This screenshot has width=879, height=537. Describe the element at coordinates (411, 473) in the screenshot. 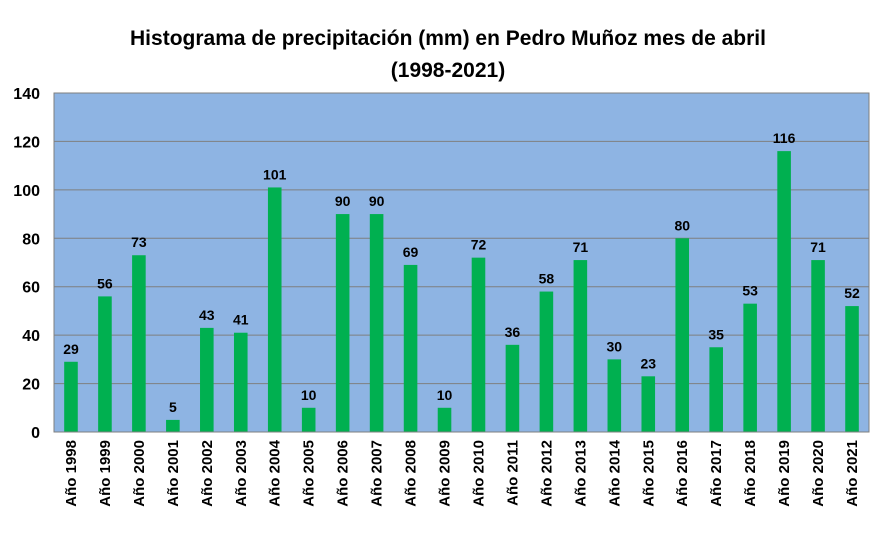

I see `x-tick-label: Año 2008` at that location.